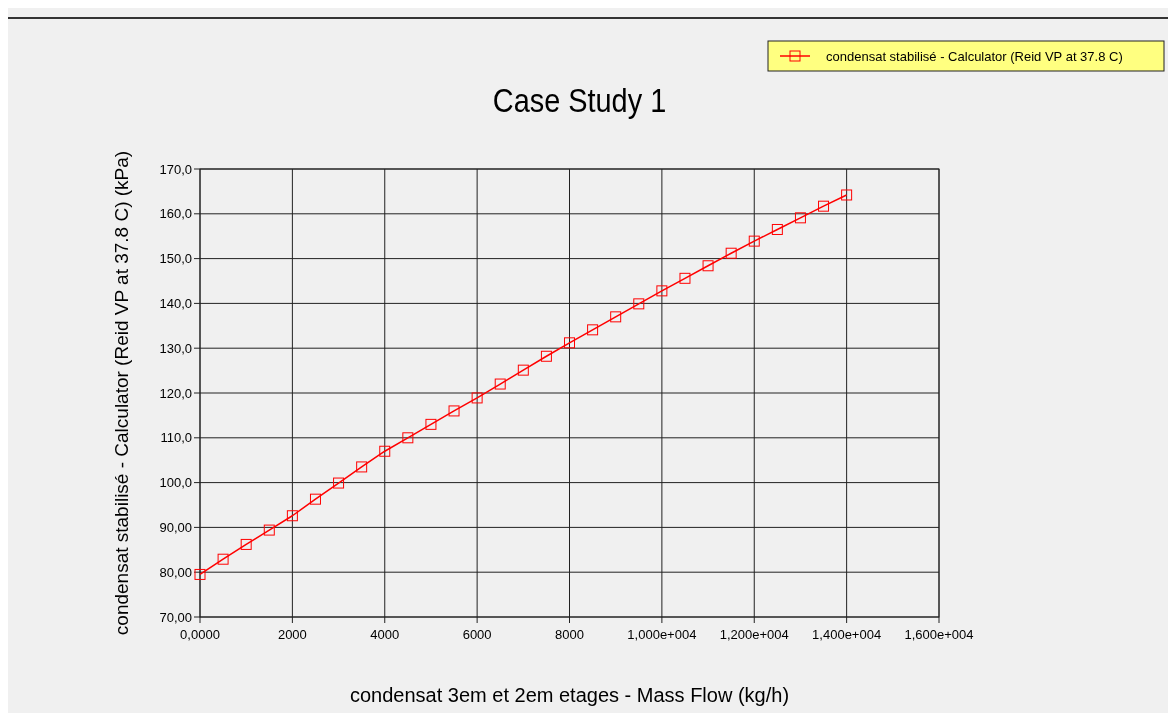 Image resolution: width=1176 pixels, height=721 pixels. Describe the element at coordinates (175, 483) in the screenshot. I see `y-tick-label: 100,0` at that location.